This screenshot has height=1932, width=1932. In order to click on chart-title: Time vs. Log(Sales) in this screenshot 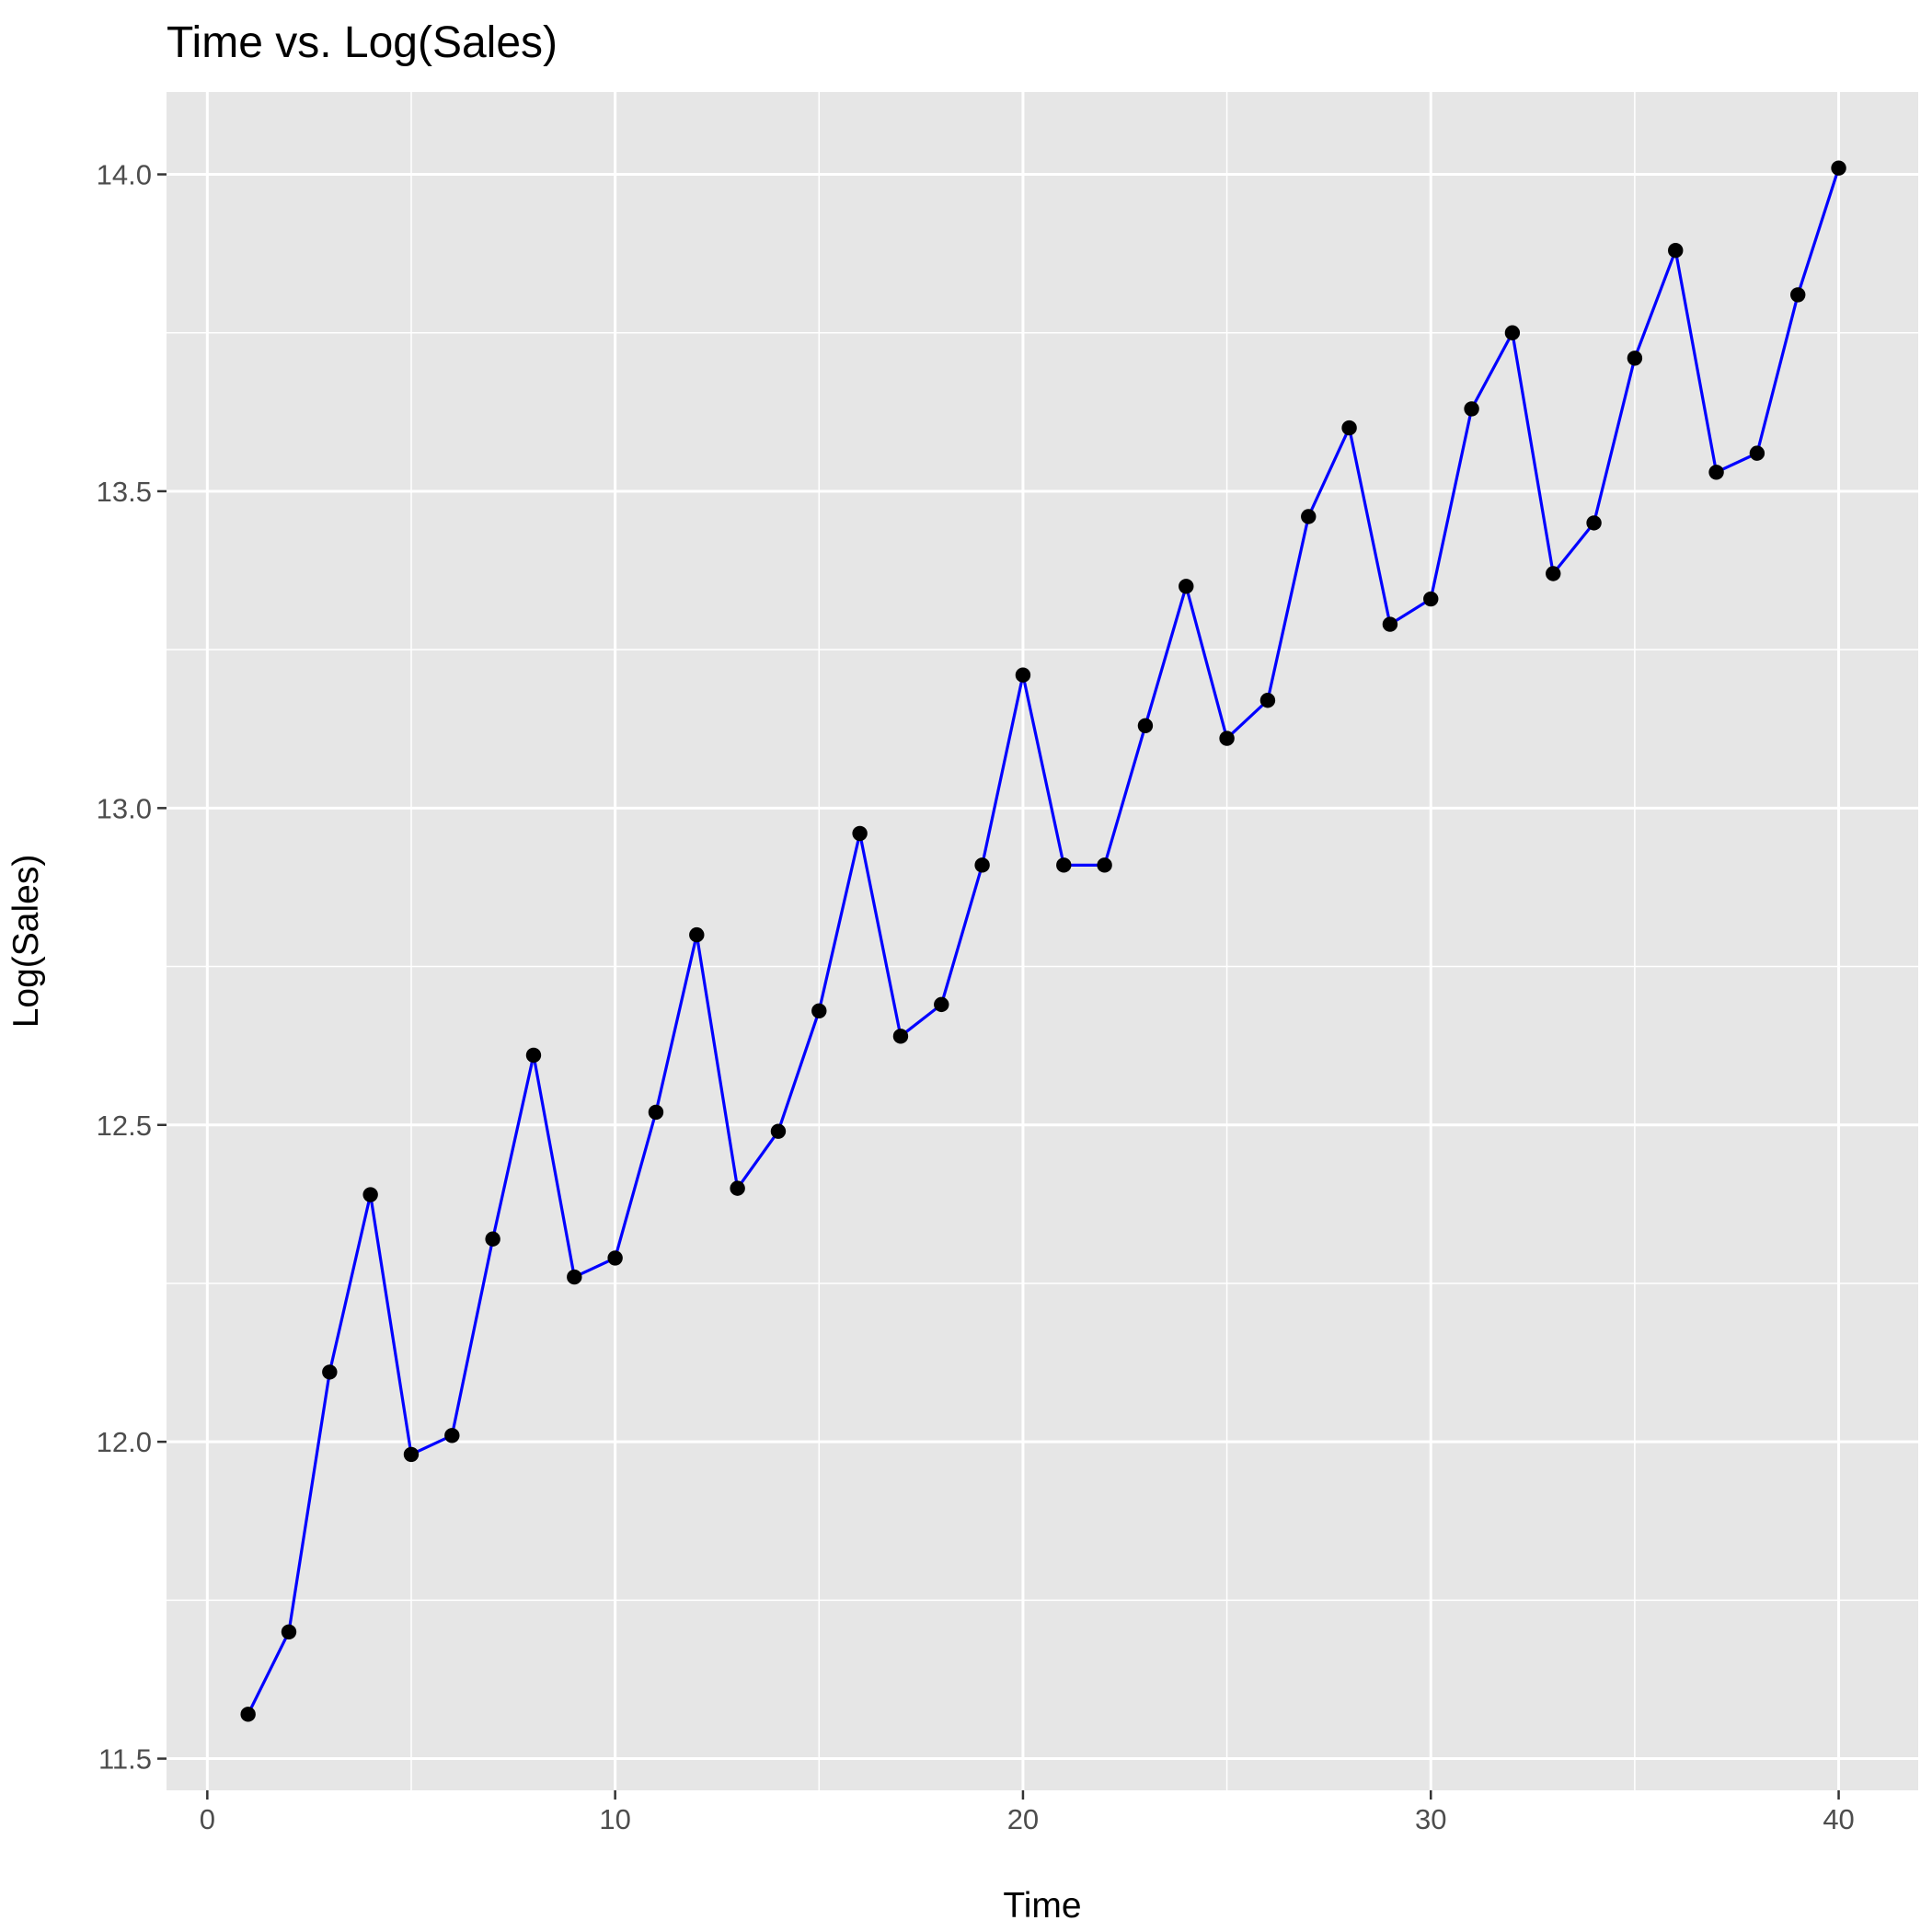, I will do `click(362, 42)`.